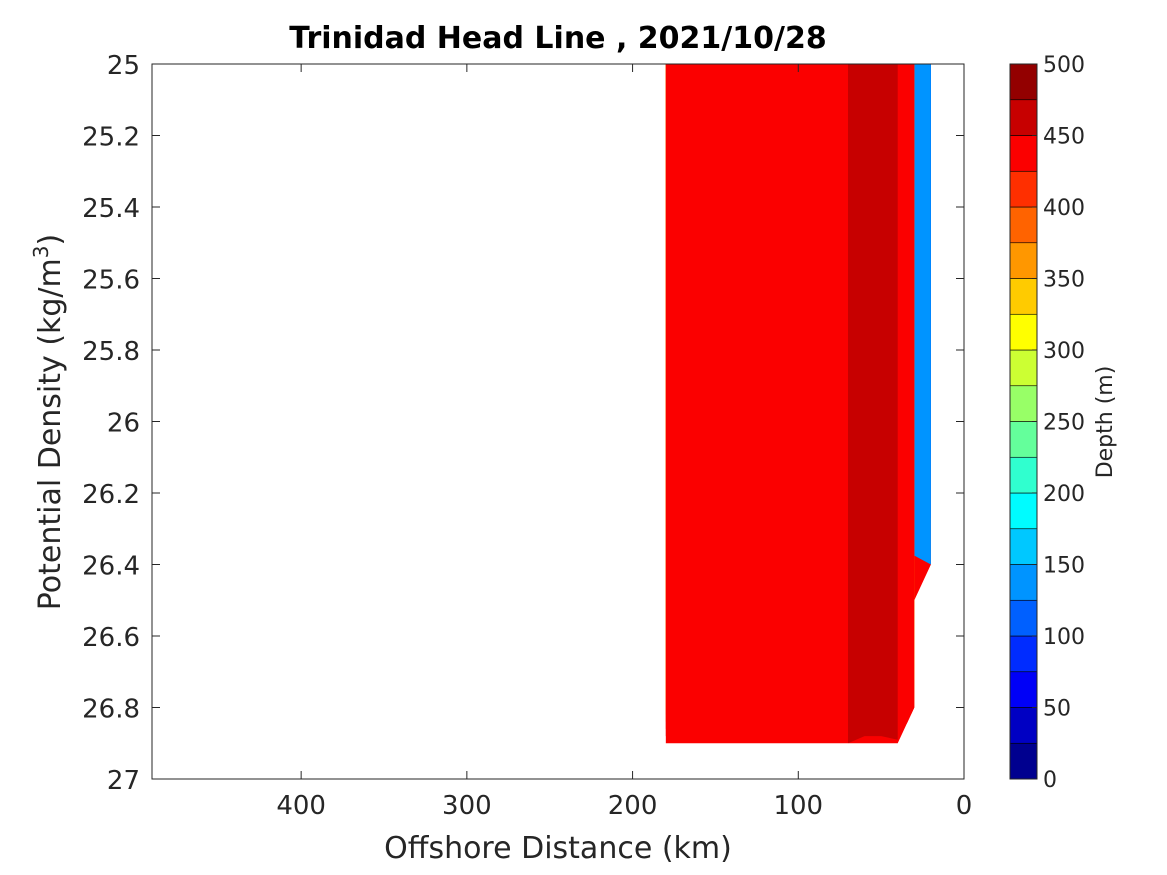 The height and width of the screenshot is (875, 1167). Describe the element at coordinates (111, 495) in the screenshot. I see `y-tick-label: 26.2` at that location.